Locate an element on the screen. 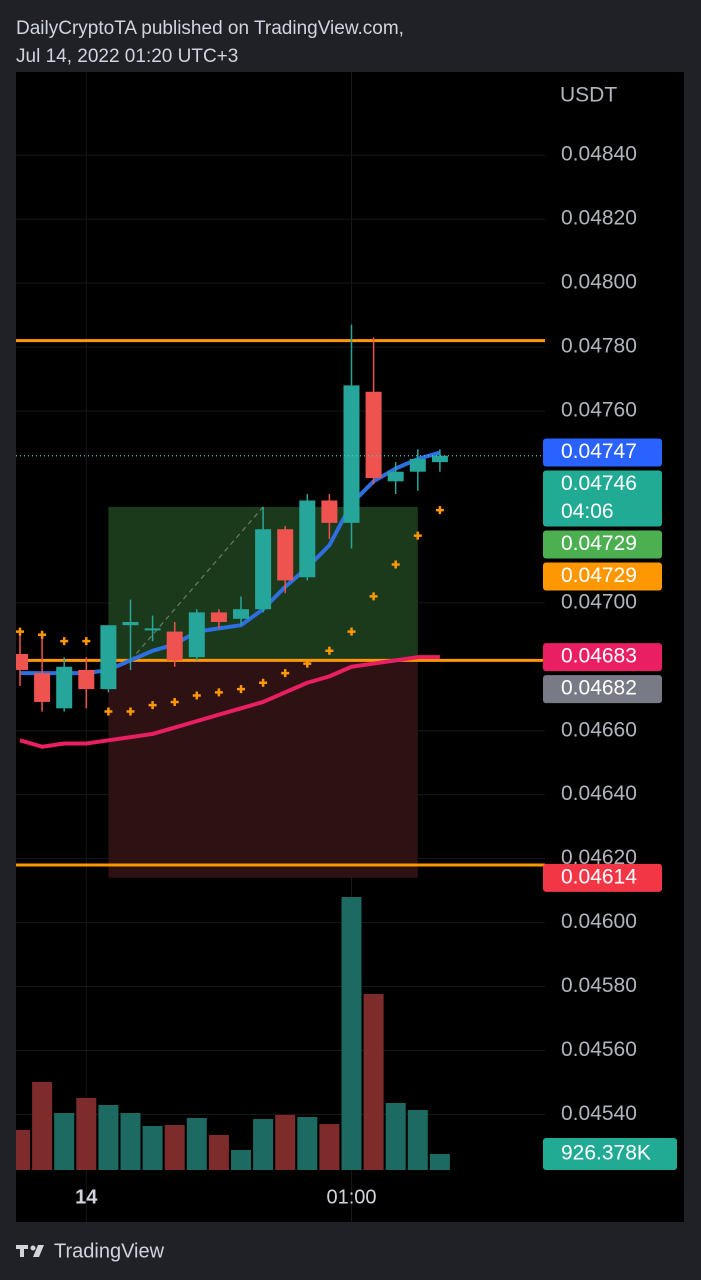  y-tick-label: 0.04560 is located at coordinates (599, 1049).